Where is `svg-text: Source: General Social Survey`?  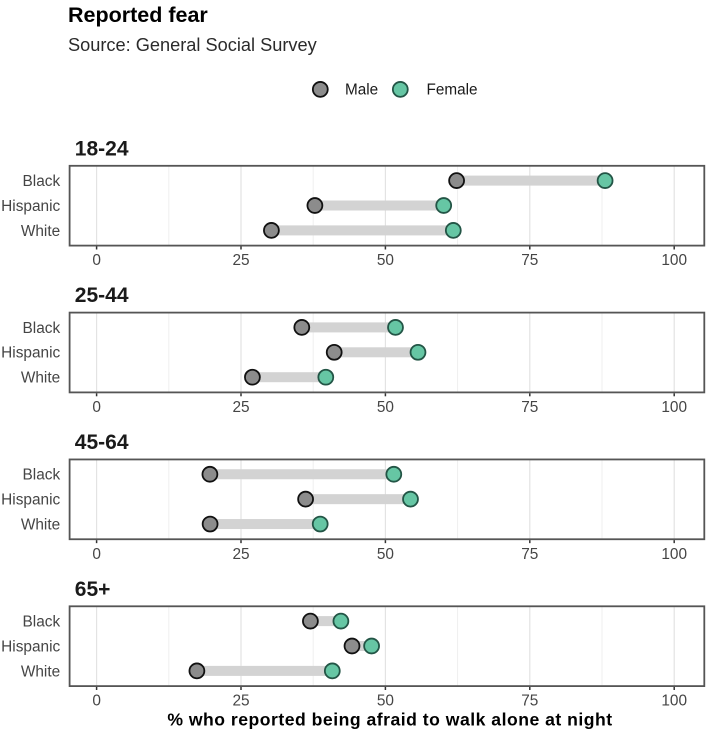
svg-text: Source: General Social Survey is located at coordinates (193, 45).